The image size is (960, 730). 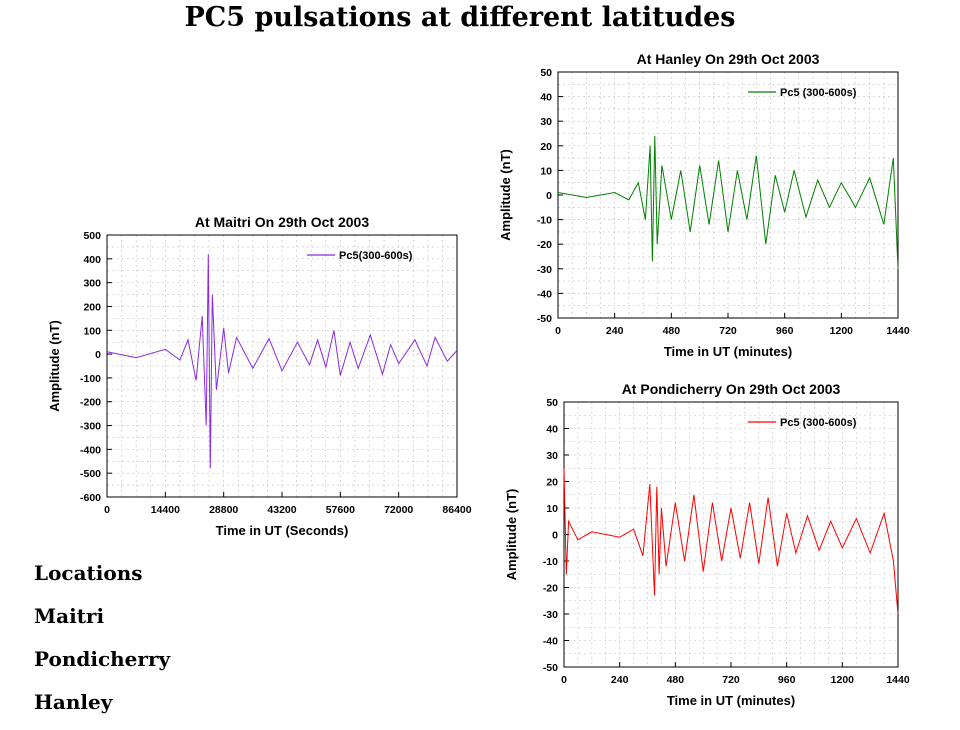 What do you see at coordinates (282, 222) in the screenshot?
I see `maitri-chart-title: At Maitri On 29th Oct 2003` at bounding box center [282, 222].